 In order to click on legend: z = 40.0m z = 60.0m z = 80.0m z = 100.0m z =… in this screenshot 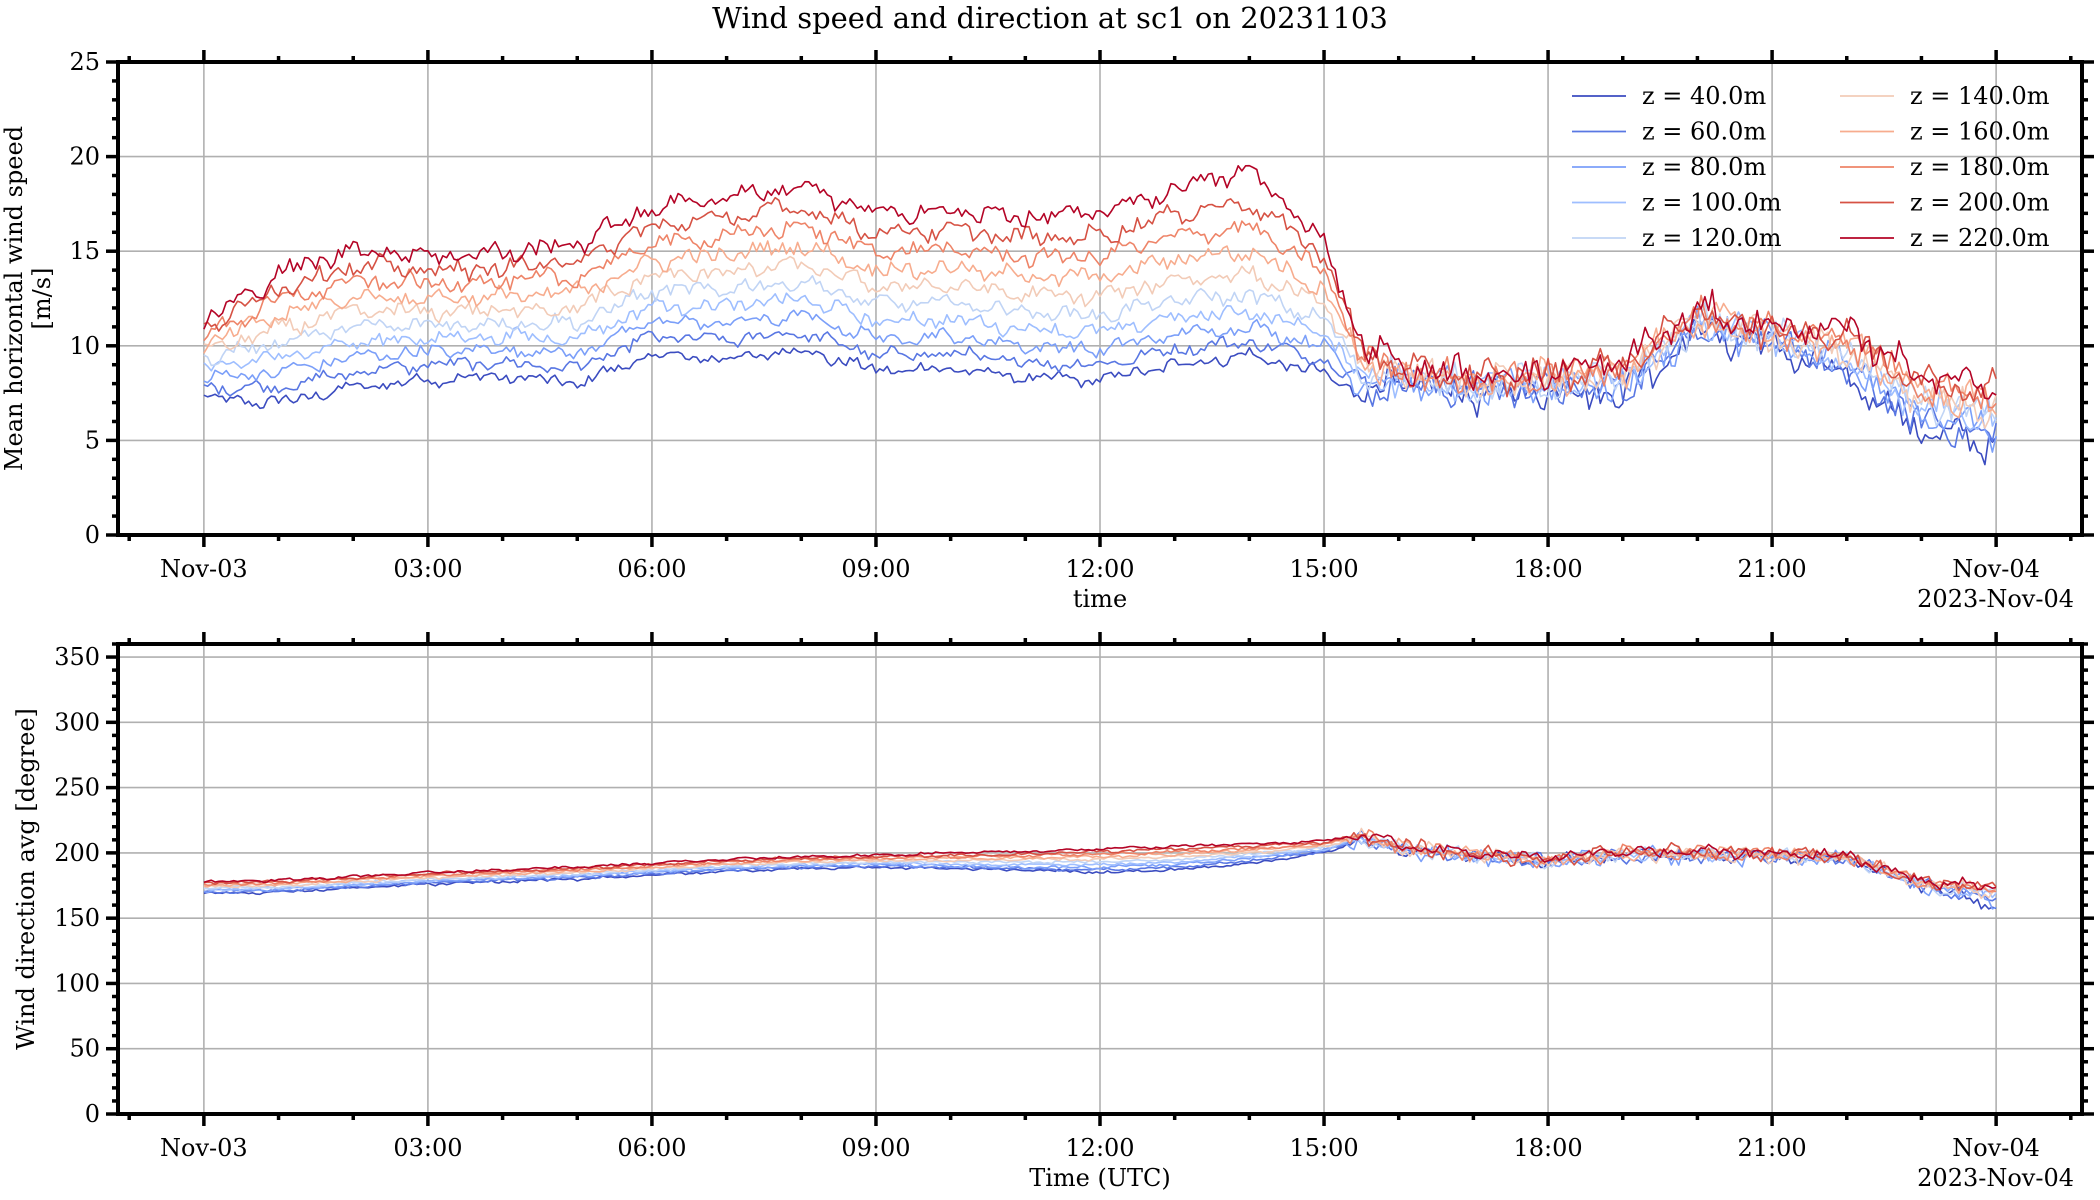, I will do `click(1811, 167)`.